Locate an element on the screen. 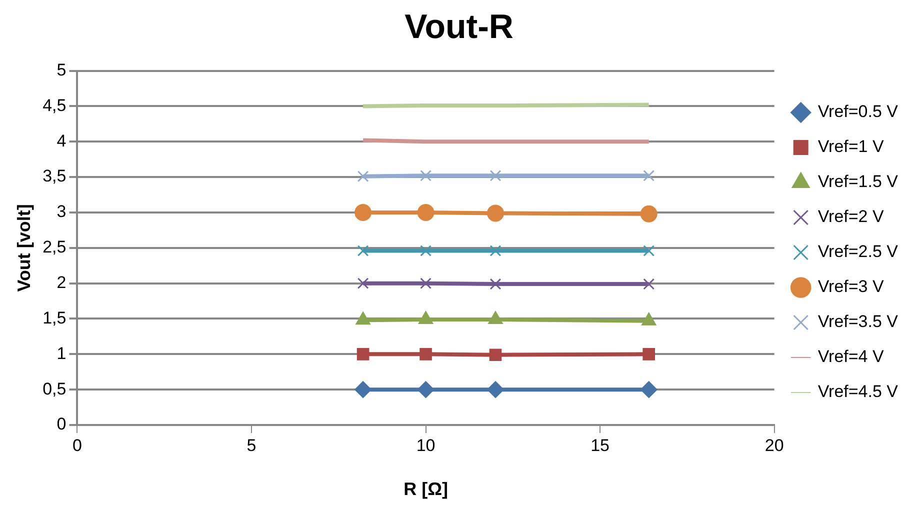 The image size is (910, 515). legend-label: Vref=2.5 V is located at coordinates (858, 252).